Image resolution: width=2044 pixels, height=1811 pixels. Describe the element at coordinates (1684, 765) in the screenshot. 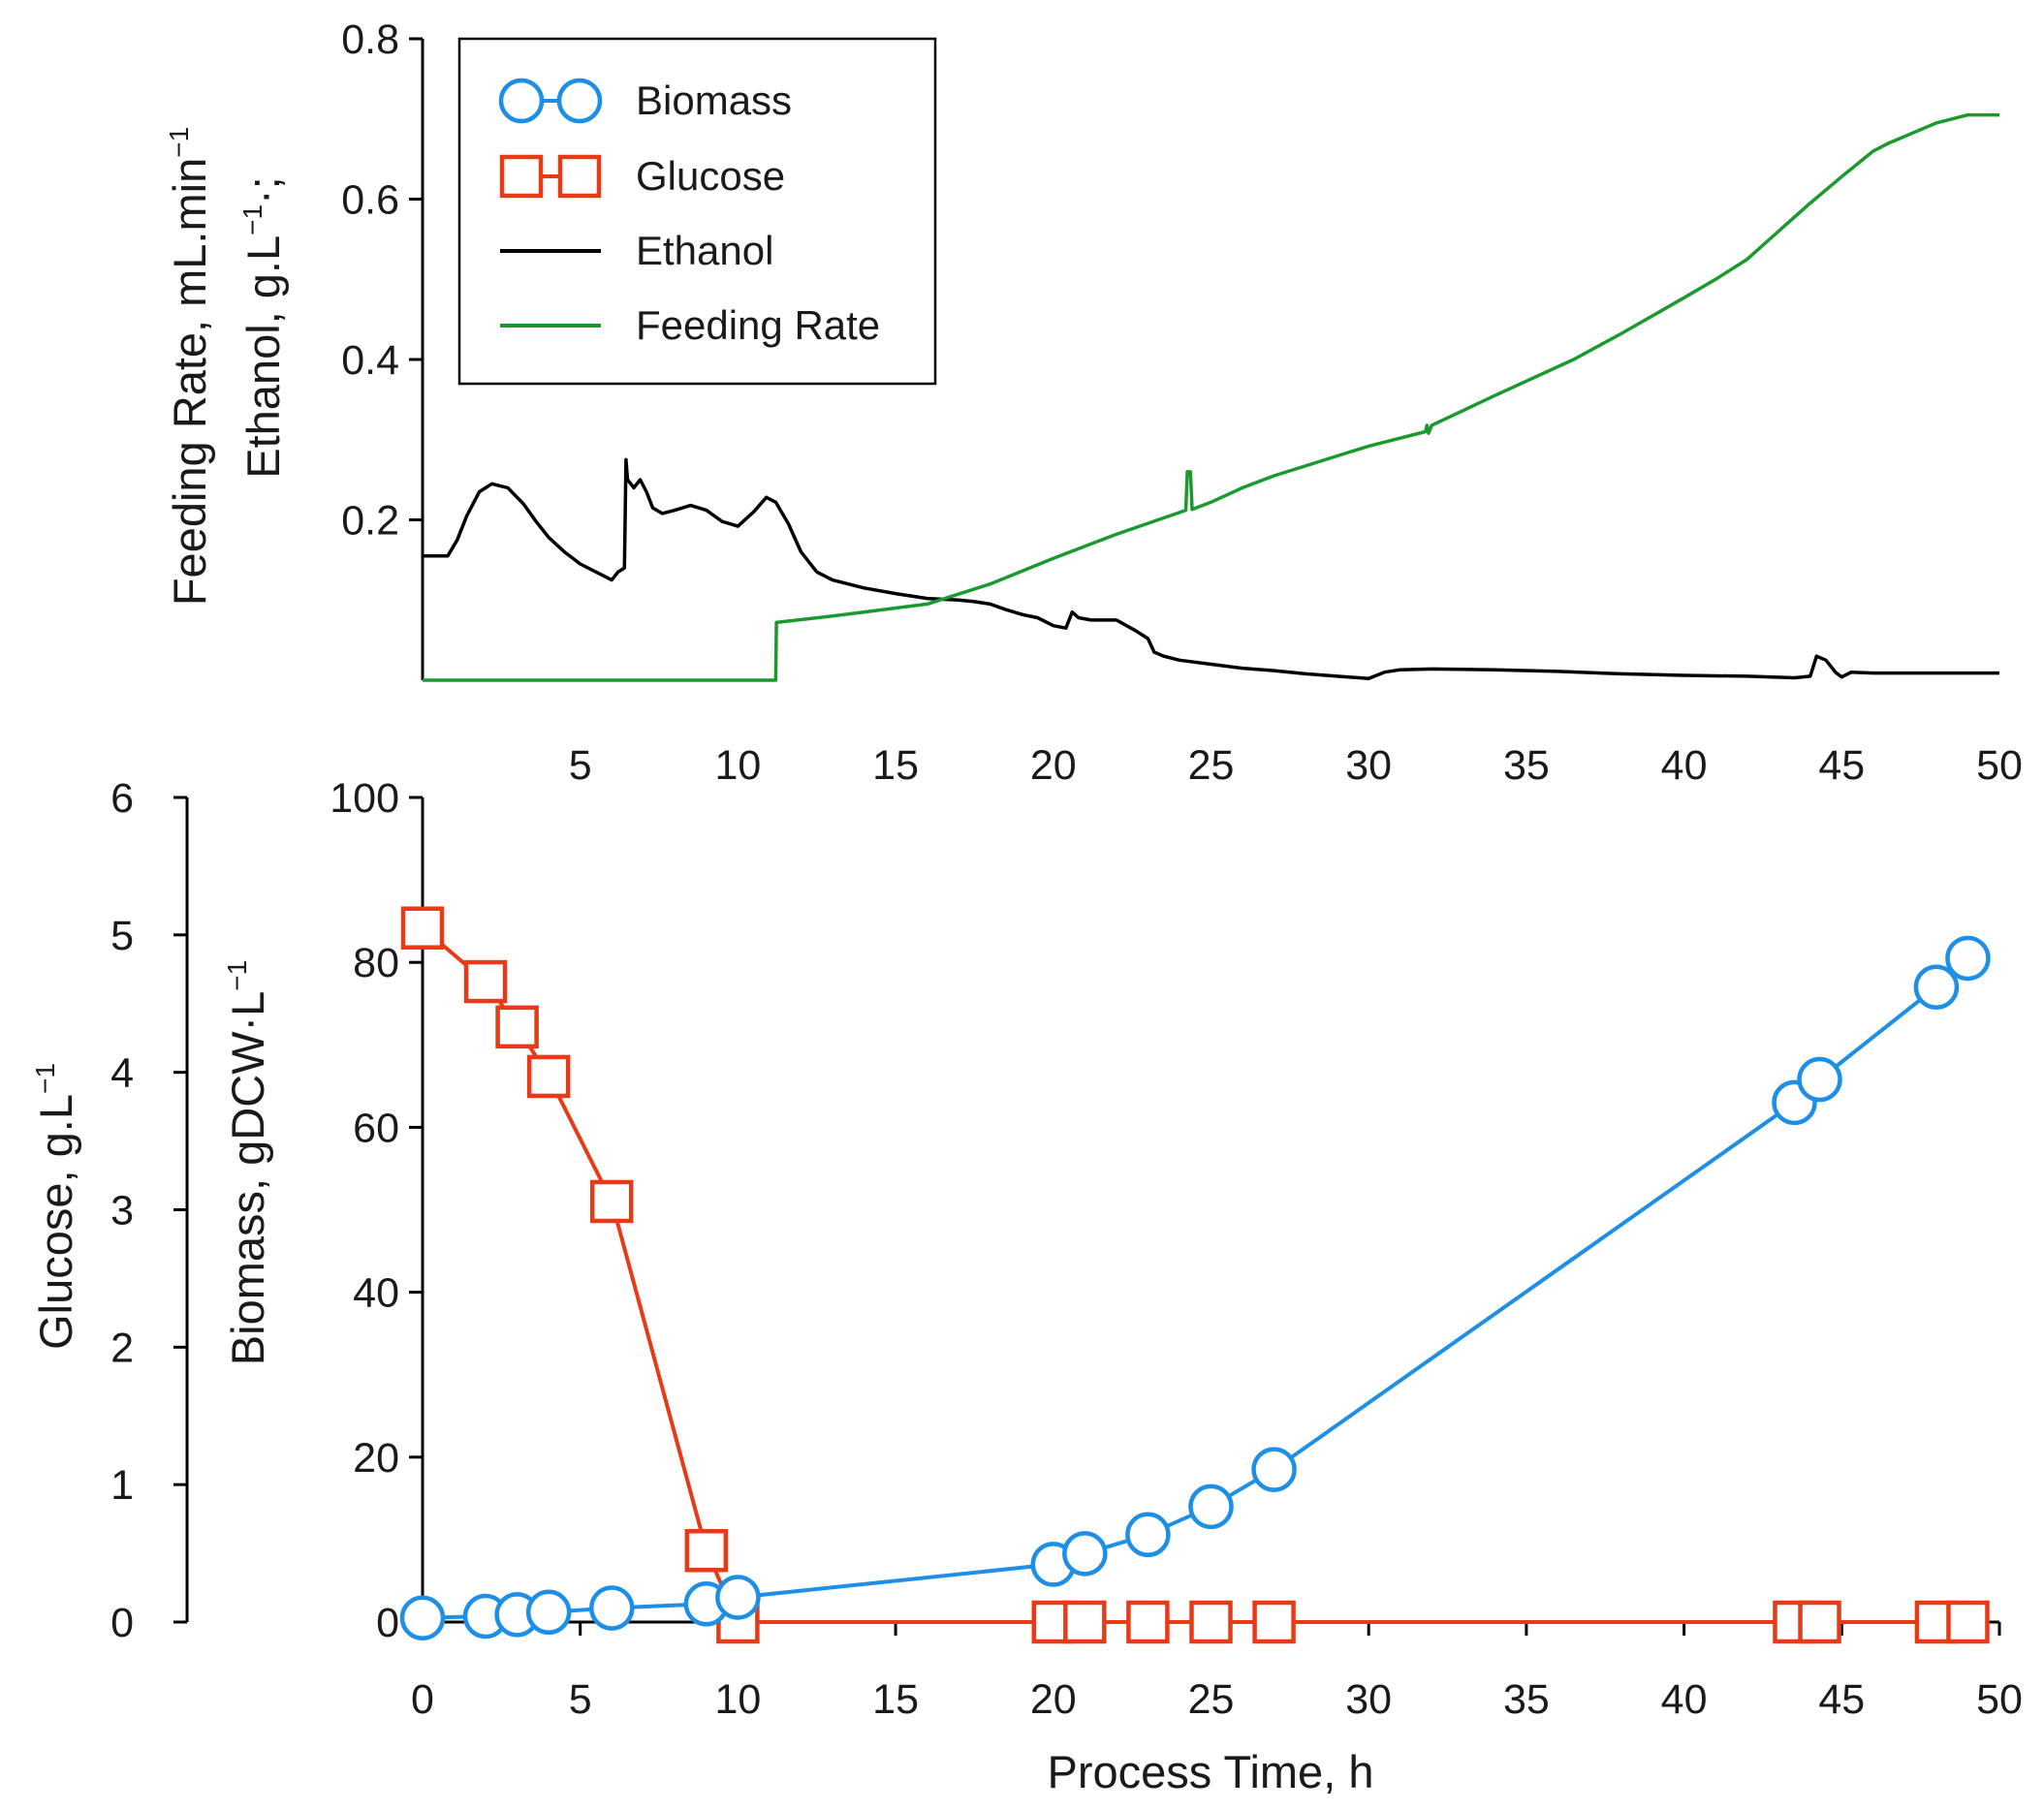

I see `top-x-tick-label: 40` at that location.